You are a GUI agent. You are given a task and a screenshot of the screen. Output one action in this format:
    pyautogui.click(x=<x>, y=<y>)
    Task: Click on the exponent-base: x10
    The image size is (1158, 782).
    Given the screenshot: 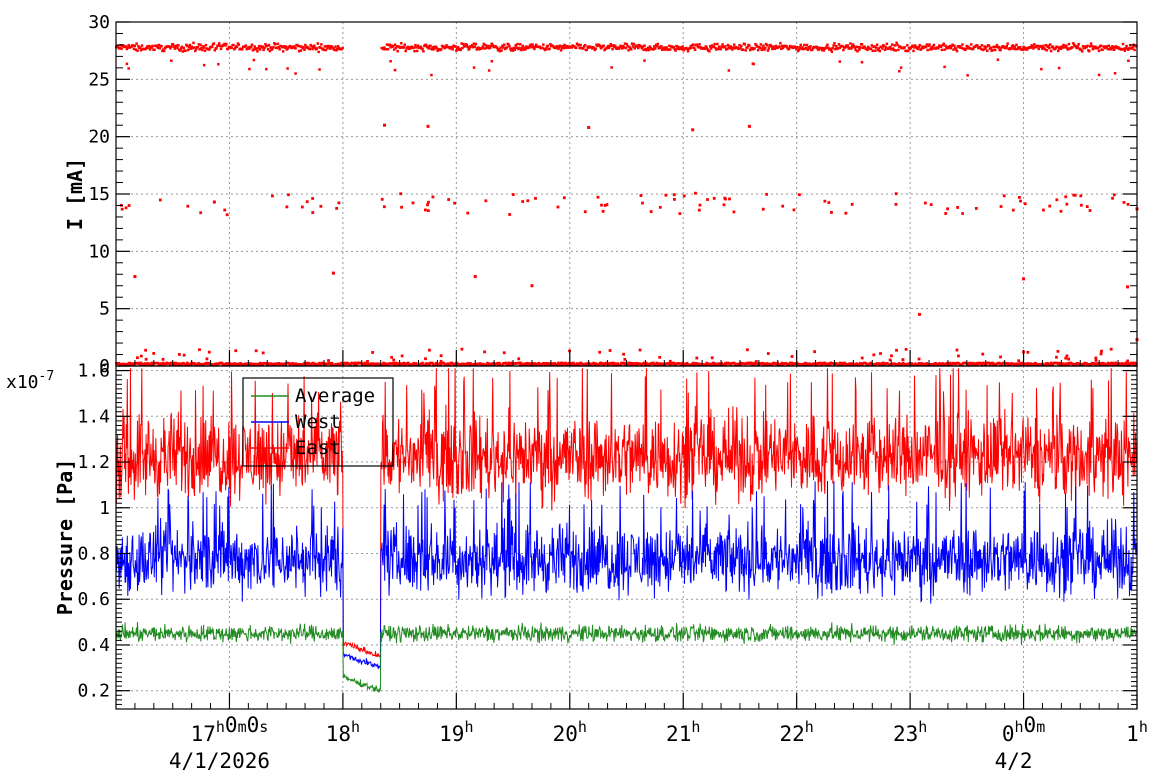 What is the action you would take?
    pyautogui.click(x=22, y=382)
    